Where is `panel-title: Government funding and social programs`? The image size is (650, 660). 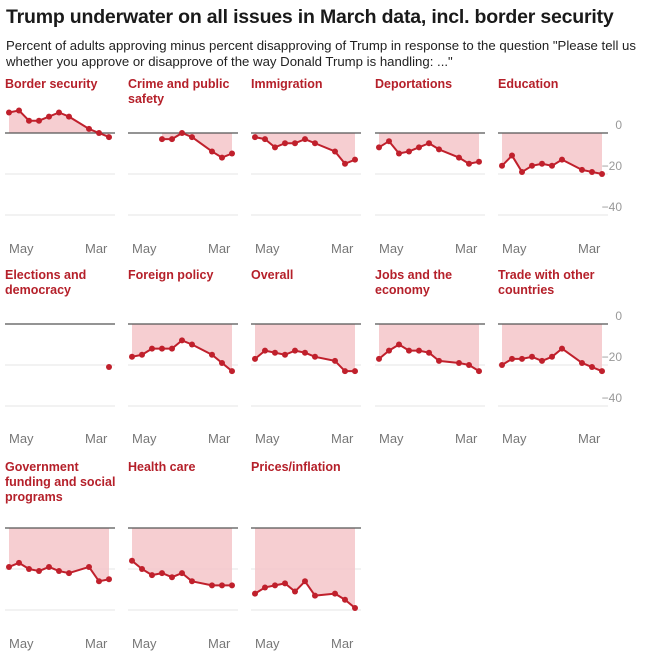 panel-title: Government funding and social programs is located at coordinates (60, 482).